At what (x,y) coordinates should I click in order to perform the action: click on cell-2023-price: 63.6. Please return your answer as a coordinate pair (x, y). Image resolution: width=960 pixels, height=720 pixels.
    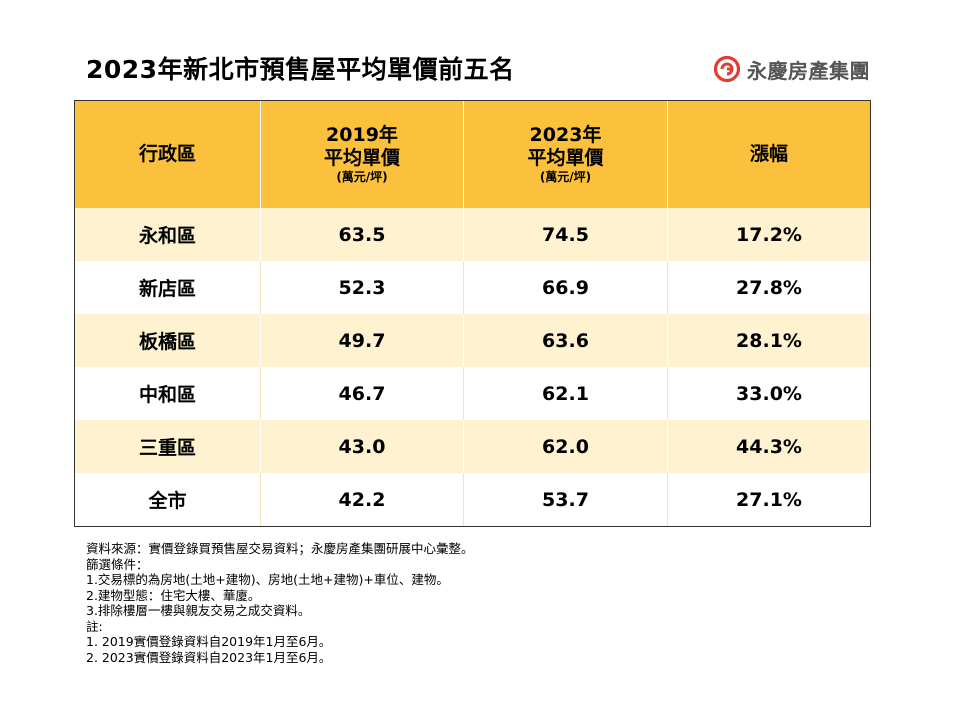
    Looking at the image, I should click on (565, 340).